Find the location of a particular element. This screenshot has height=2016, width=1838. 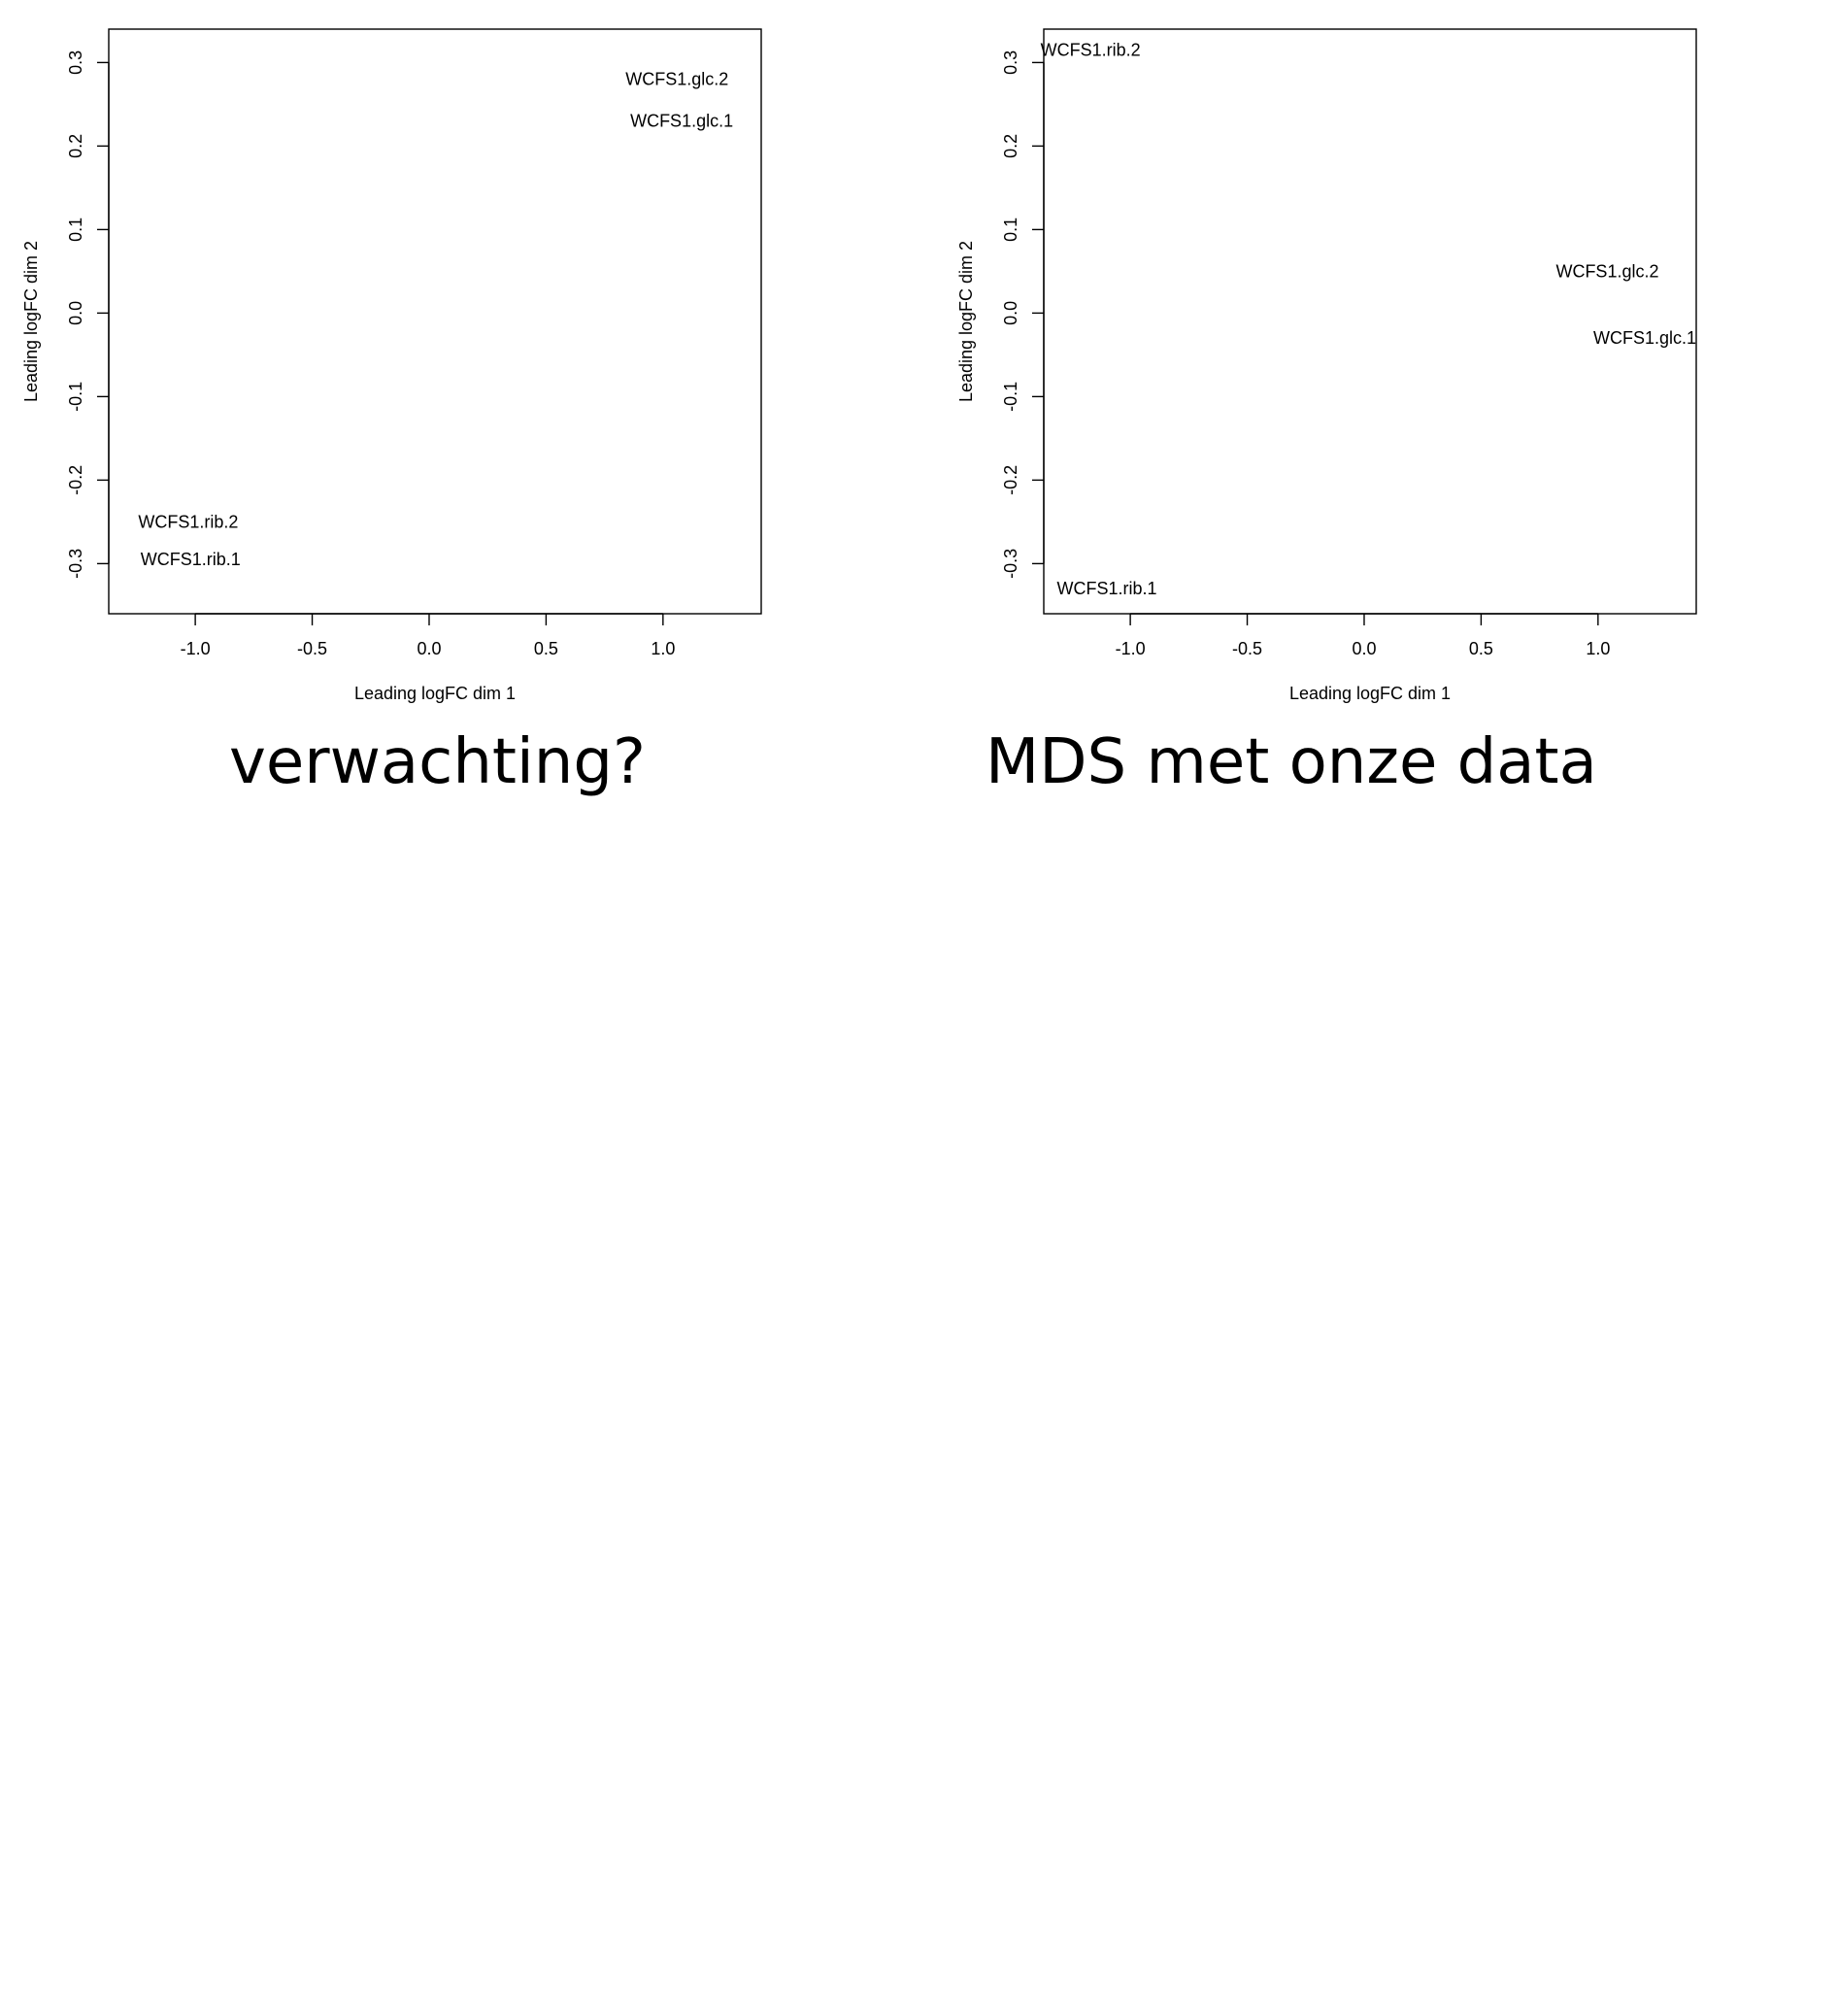

caption-our-data: MDS met onze data is located at coordinates (1291, 762).